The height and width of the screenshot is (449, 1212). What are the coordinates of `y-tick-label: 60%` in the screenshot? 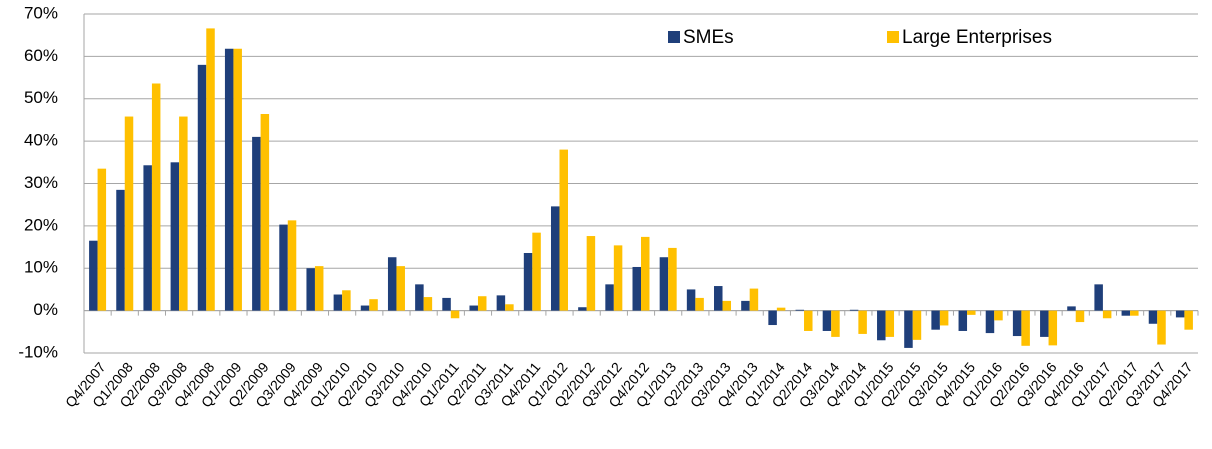 It's located at (41, 55).